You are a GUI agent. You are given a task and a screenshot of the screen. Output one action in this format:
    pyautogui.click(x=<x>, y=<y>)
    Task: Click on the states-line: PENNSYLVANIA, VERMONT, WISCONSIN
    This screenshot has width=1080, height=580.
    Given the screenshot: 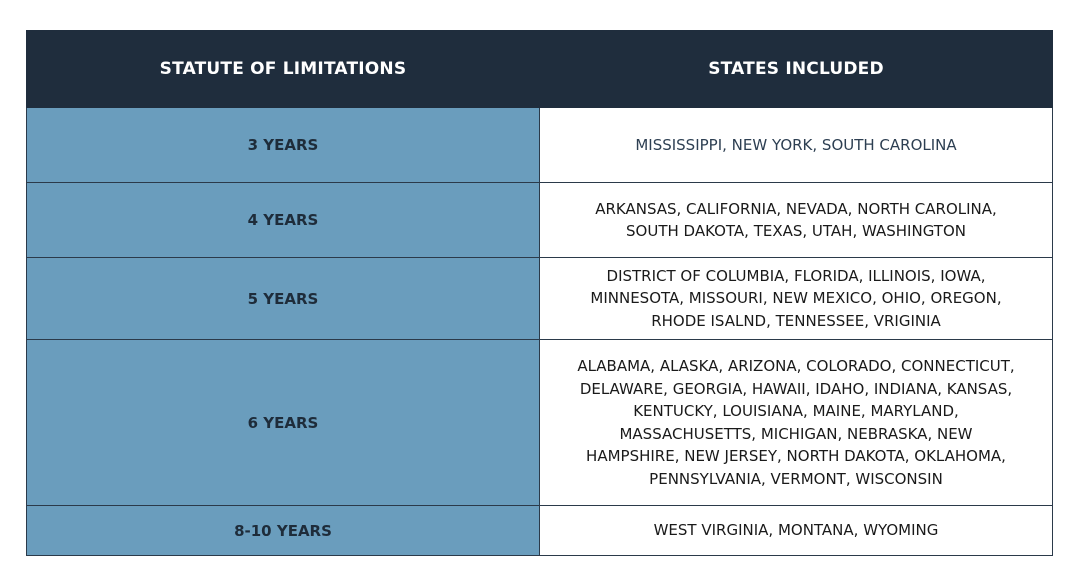 What is the action you would take?
    pyautogui.click(x=796, y=478)
    